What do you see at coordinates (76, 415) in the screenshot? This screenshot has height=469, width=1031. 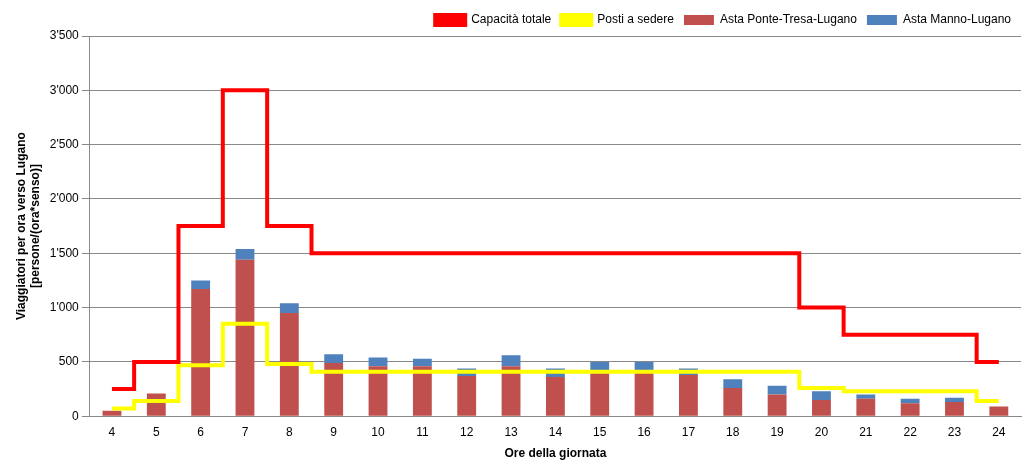 I see `y-tick-label: 0` at bounding box center [76, 415].